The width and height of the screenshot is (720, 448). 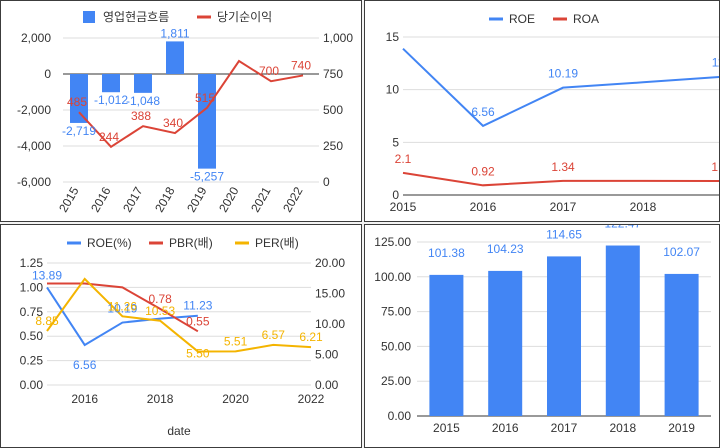 What do you see at coordinates (400, 416) in the screenshot?
I see `y-tick-label: 0.00` at bounding box center [400, 416].